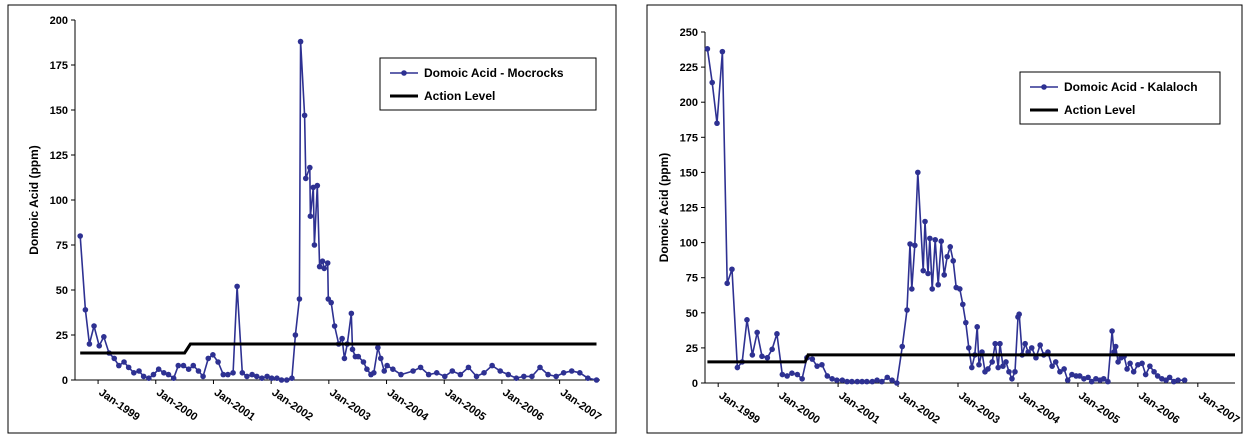 The width and height of the screenshot is (1249, 443). I want to click on y-tick-label: 50, so click(62, 291).